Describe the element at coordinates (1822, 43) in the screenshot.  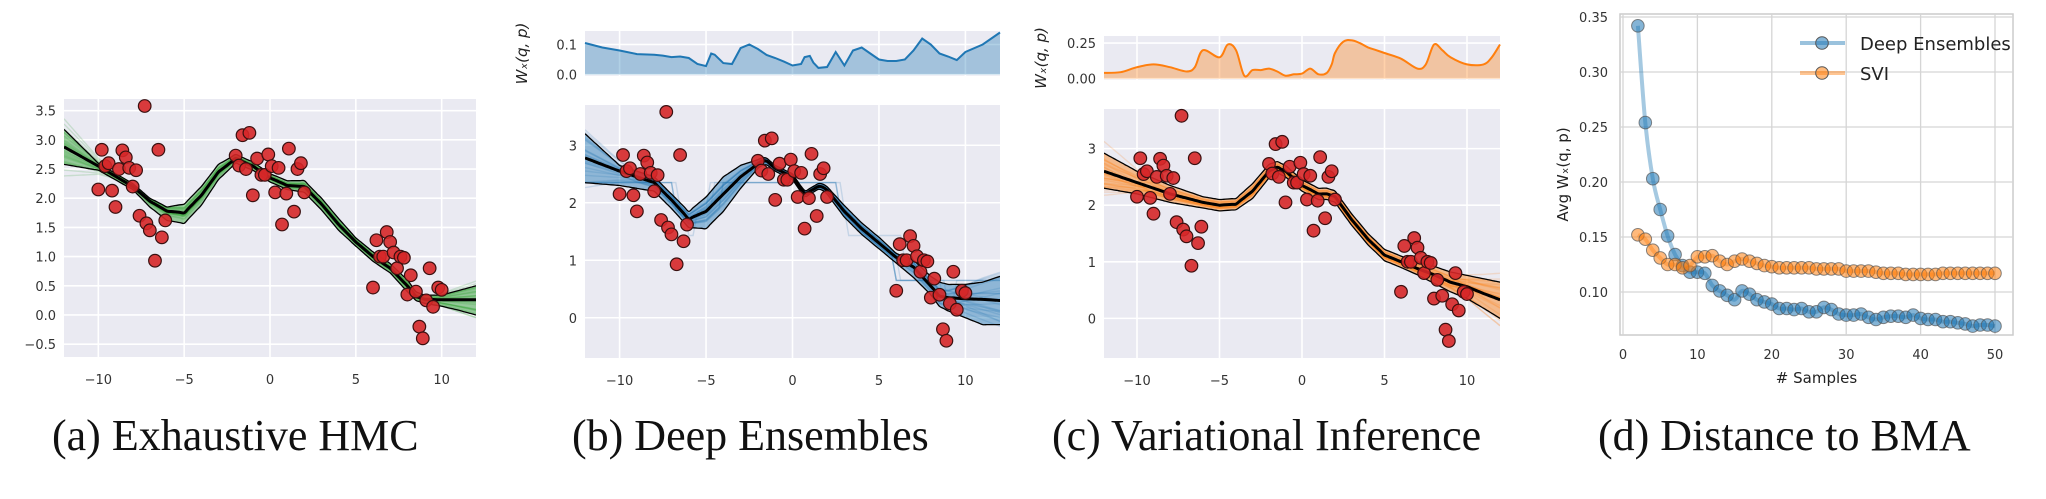
I see `legend-marker` at that location.